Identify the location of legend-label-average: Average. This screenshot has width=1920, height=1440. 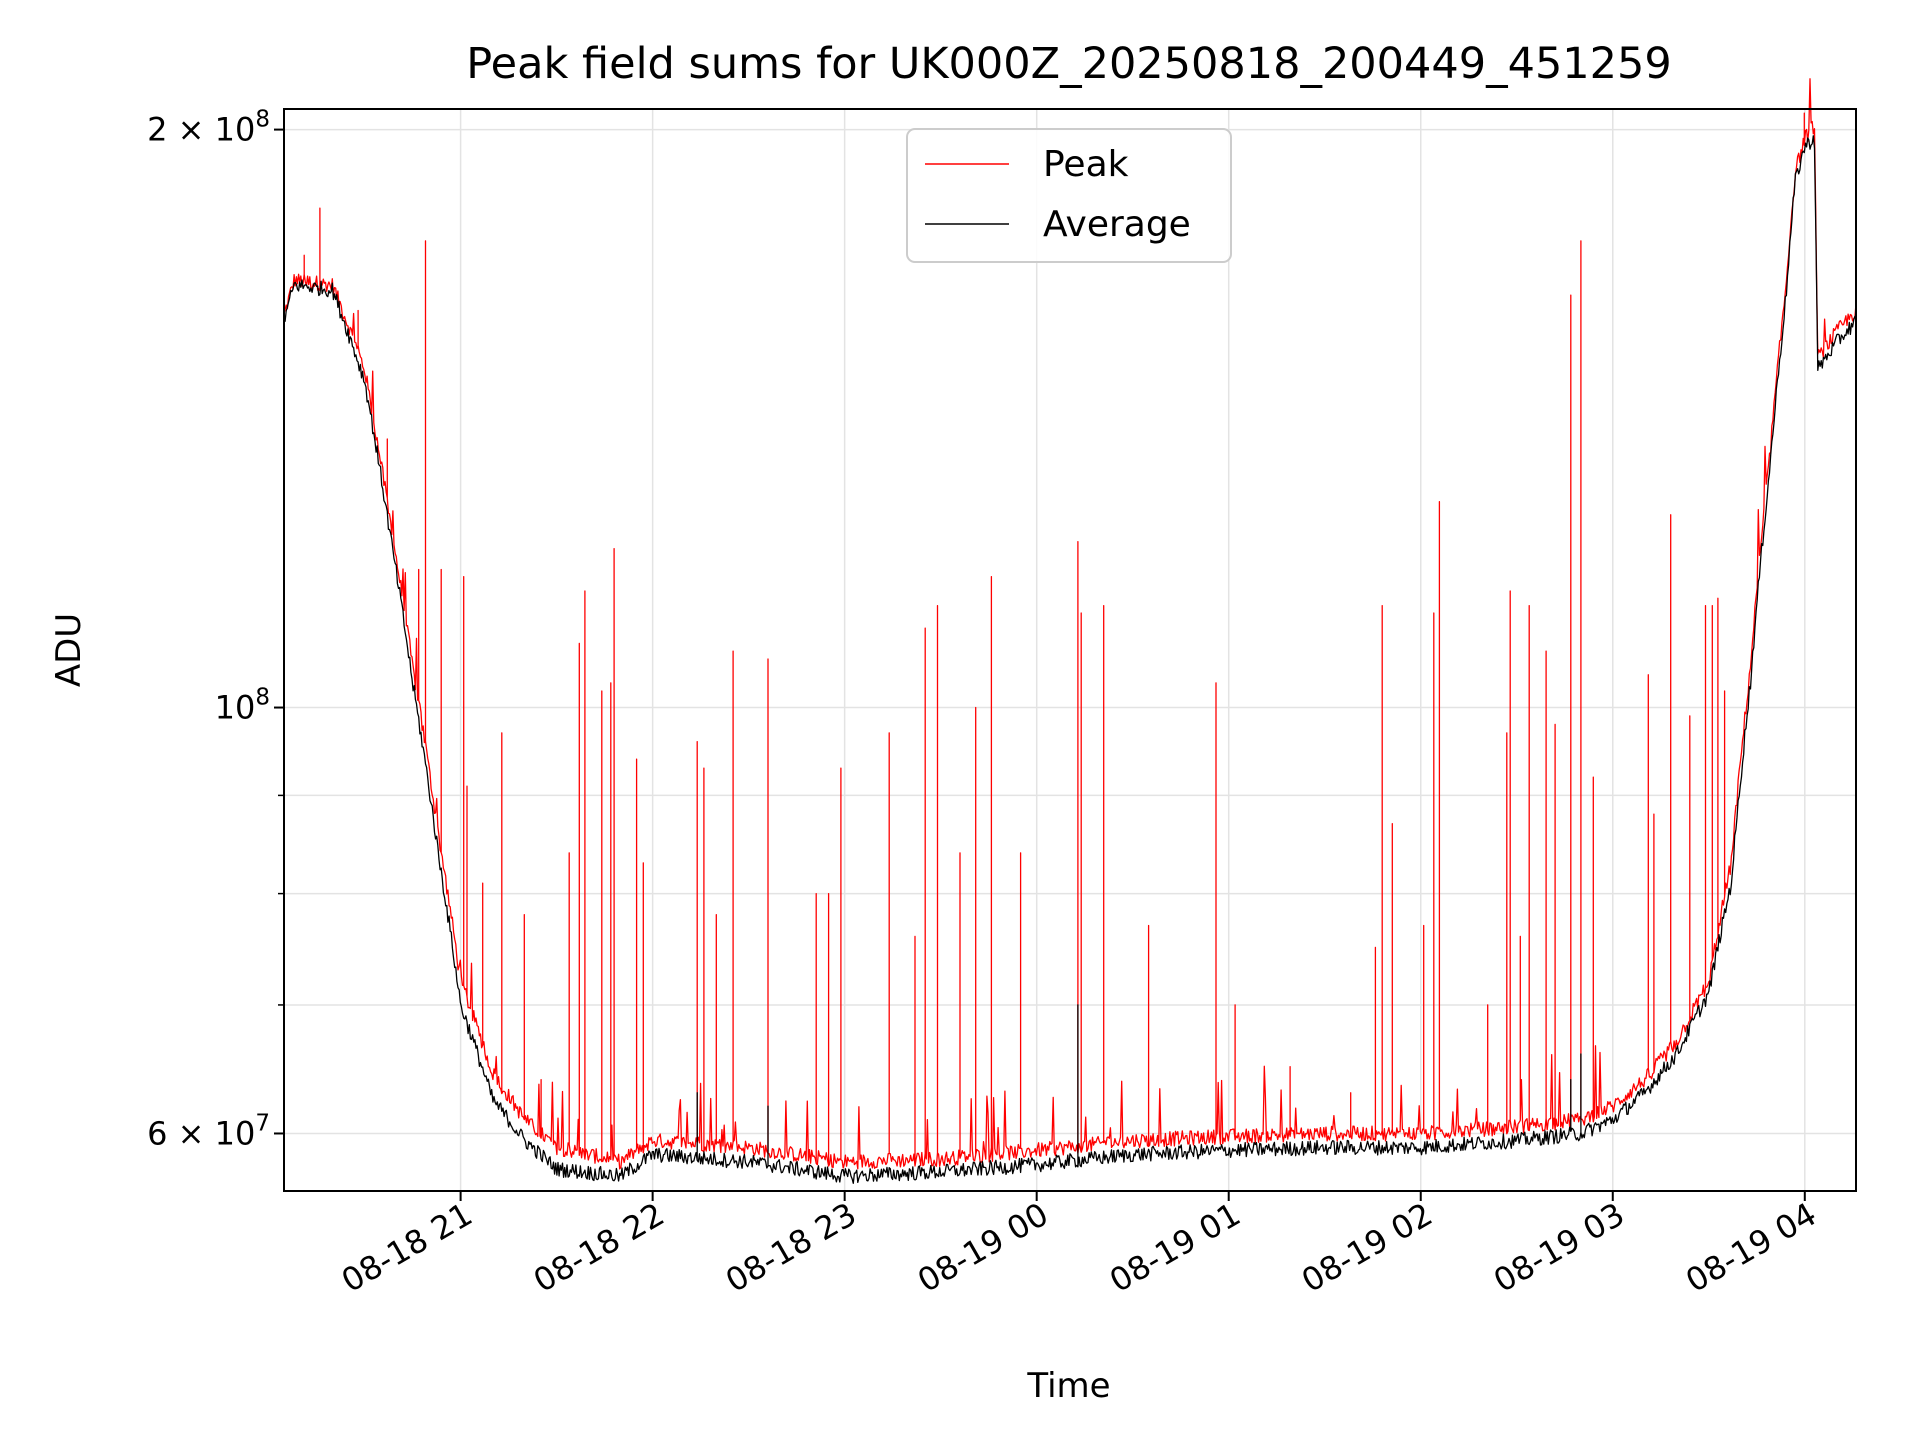
(1117, 224).